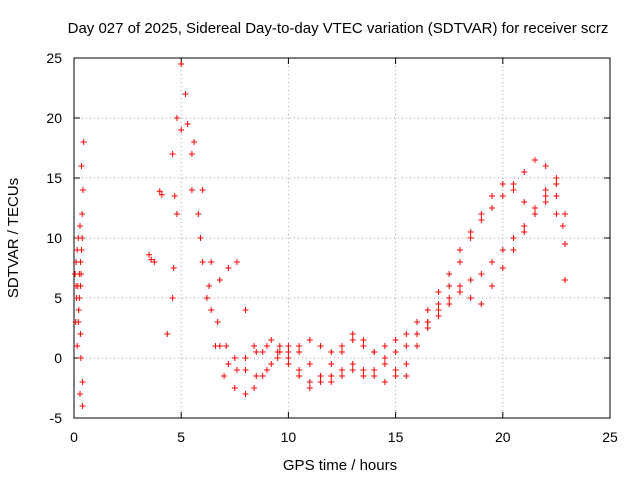  What do you see at coordinates (610, 437) in the screenshot?
I see `x-tick-label: 25` at bounding box center [610, 437].